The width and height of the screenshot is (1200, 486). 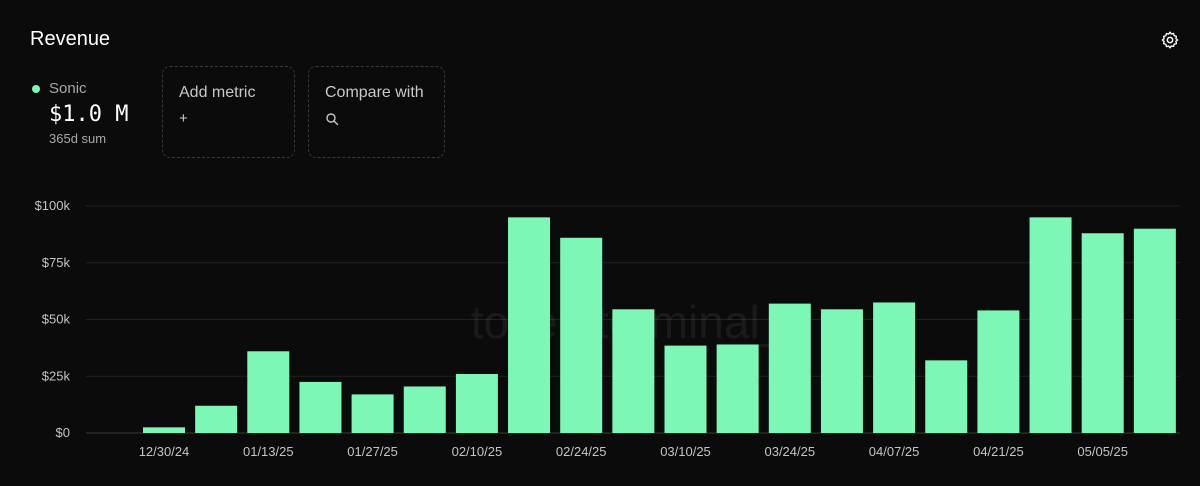 What do you see at coordinates (685, 451) in the screenshot?
I see `x-tick-label: 03/10/25` at bounding box center [685, 451].